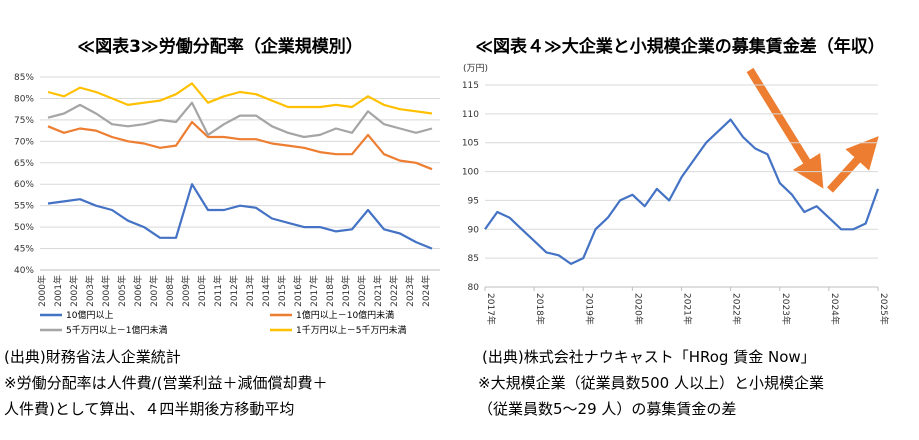 The image size is (919, 440). Describe the element at coordinates (24, 121) in the screenshot. I see `y-tick-label: 75%` at that location.